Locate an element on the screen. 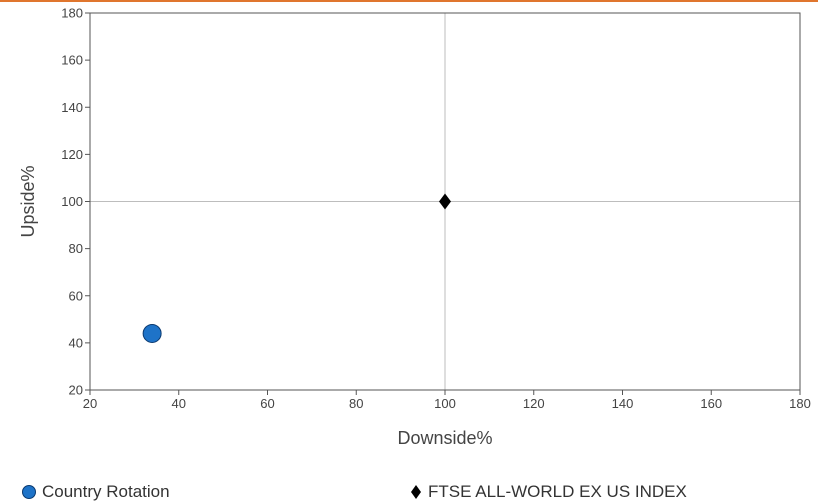 This screenshot has width=818, height=502. diamond-marker-icon is located at coordinates (416, 492).